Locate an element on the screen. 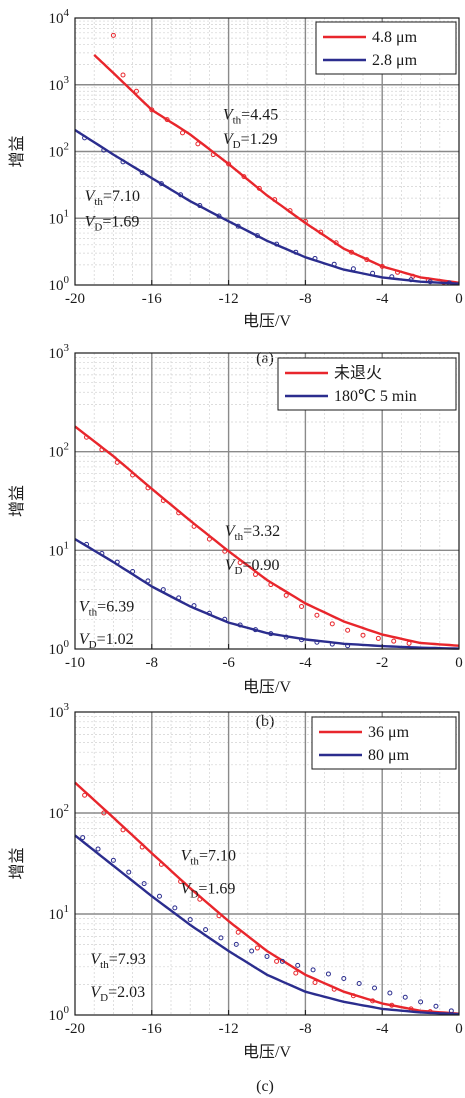 The height and width of the screenshot is (1098, 465). y-tick-exponent: 2 is located at coordinates (67, 447).